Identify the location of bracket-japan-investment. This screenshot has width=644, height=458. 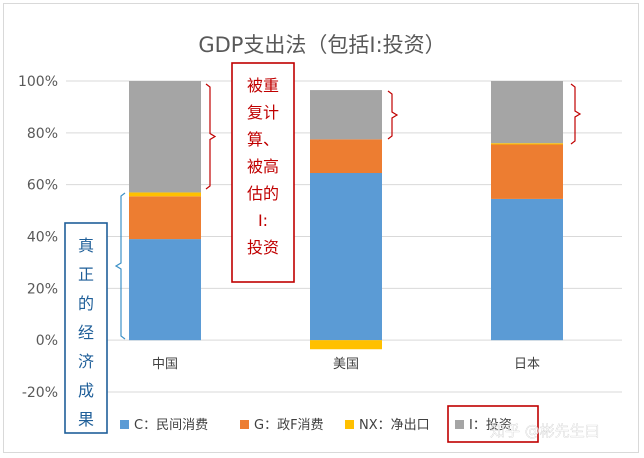
(576, 114).